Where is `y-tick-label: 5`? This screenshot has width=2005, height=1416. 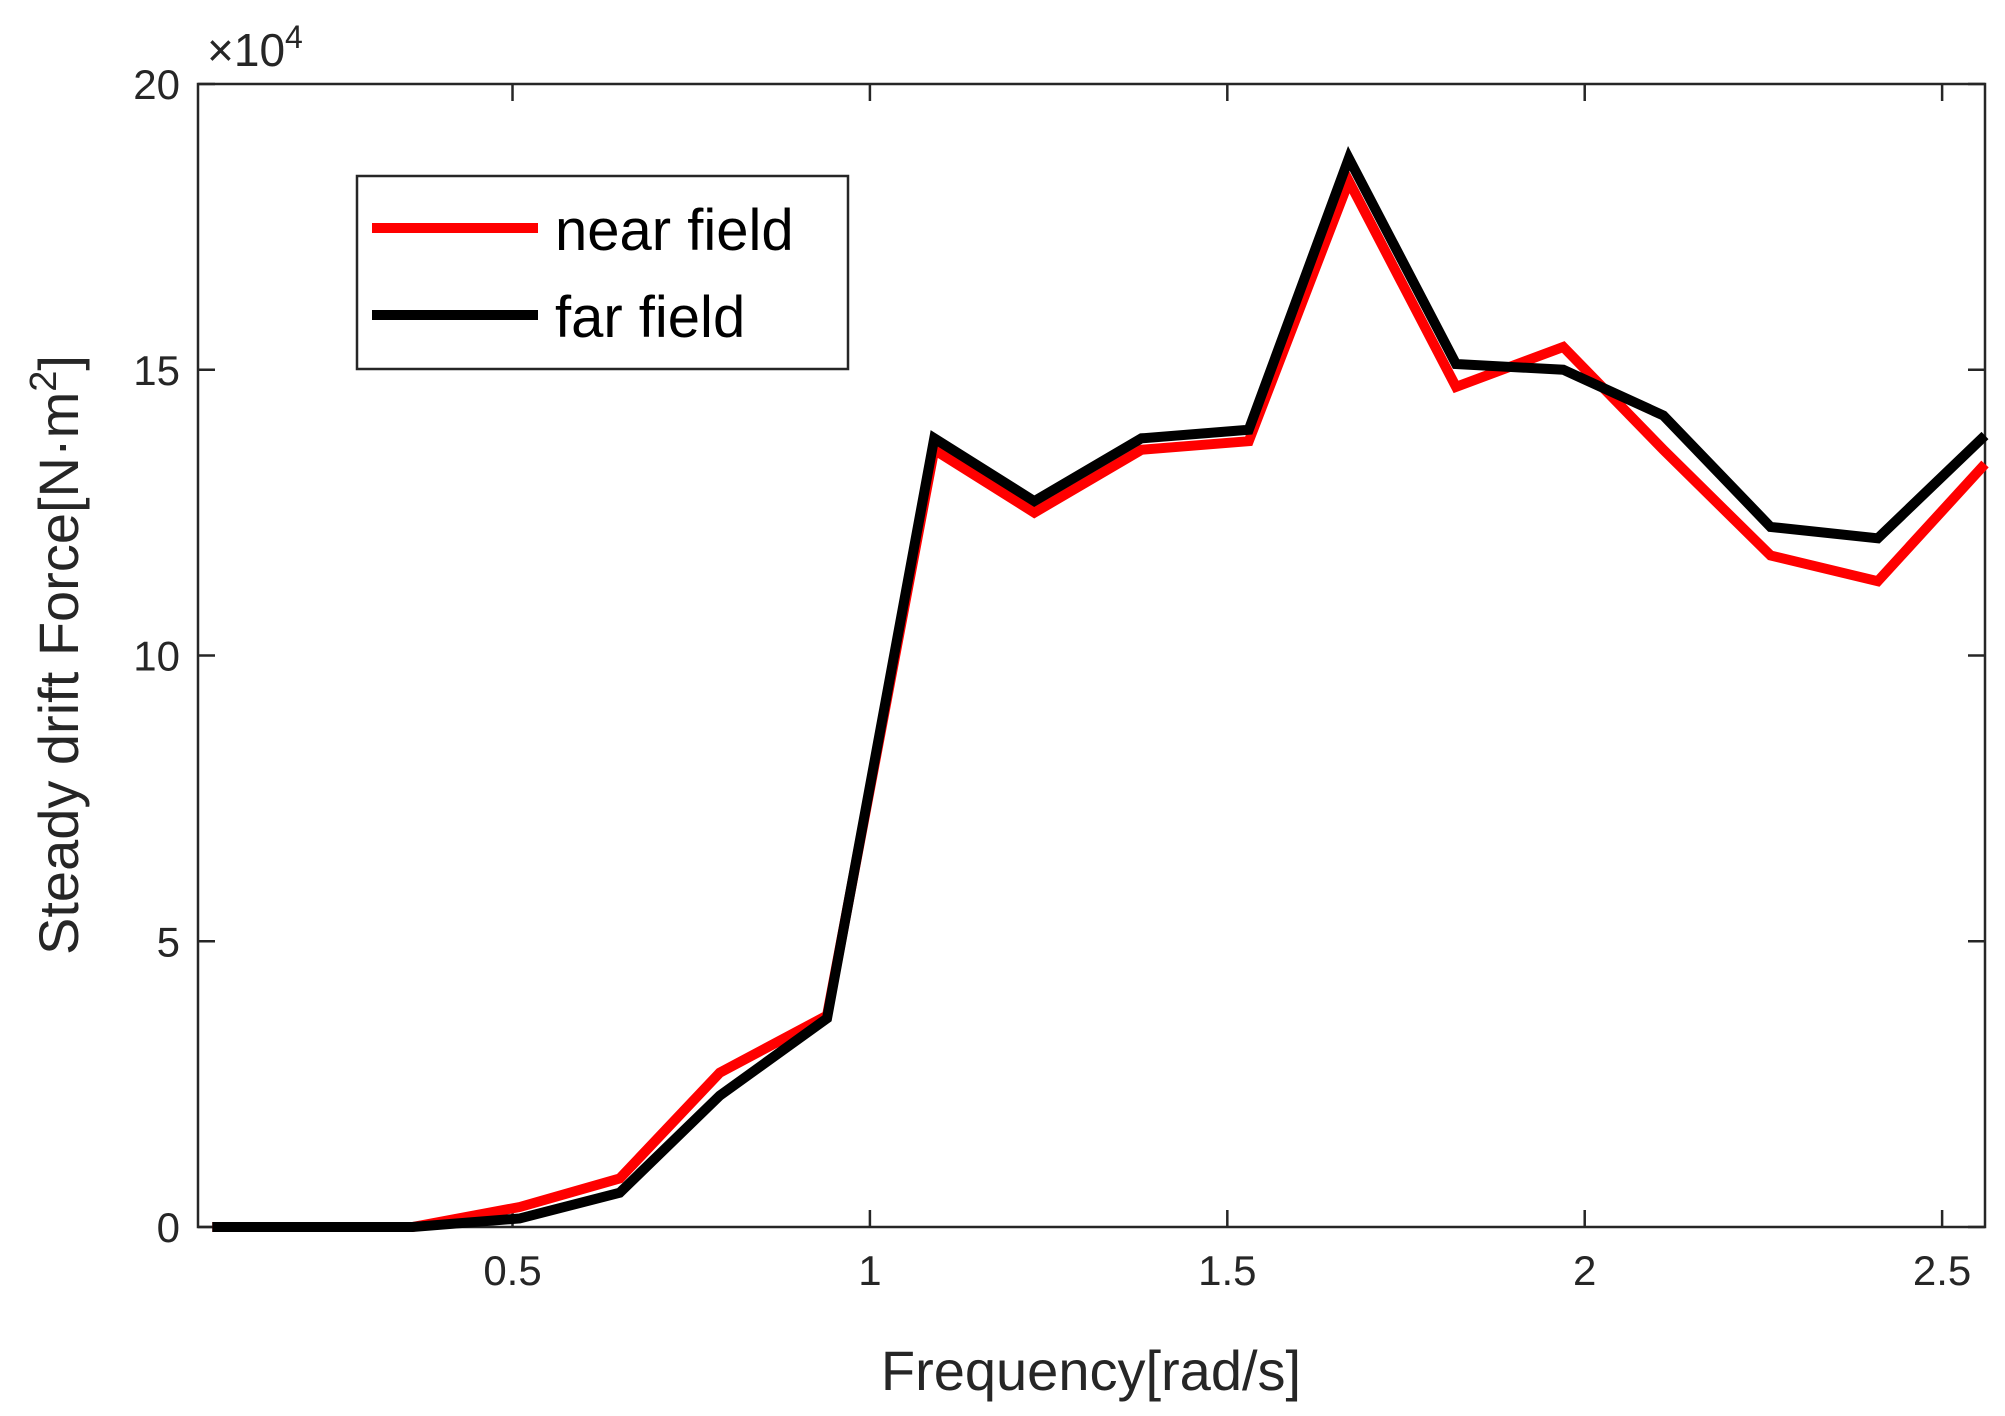 y-tick-label: 5 is located at coordinates (168, 941).